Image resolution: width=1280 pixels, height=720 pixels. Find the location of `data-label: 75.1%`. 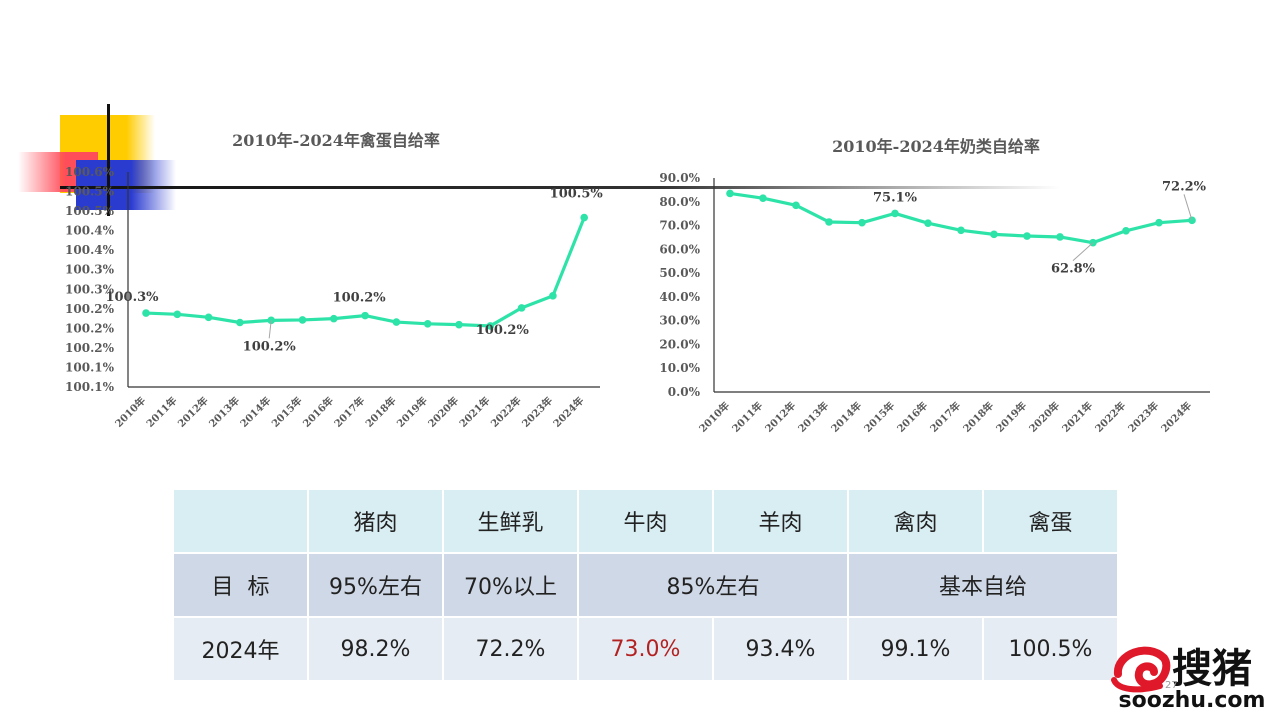

data-label: 75.1% is located at coordinates (895, 197).